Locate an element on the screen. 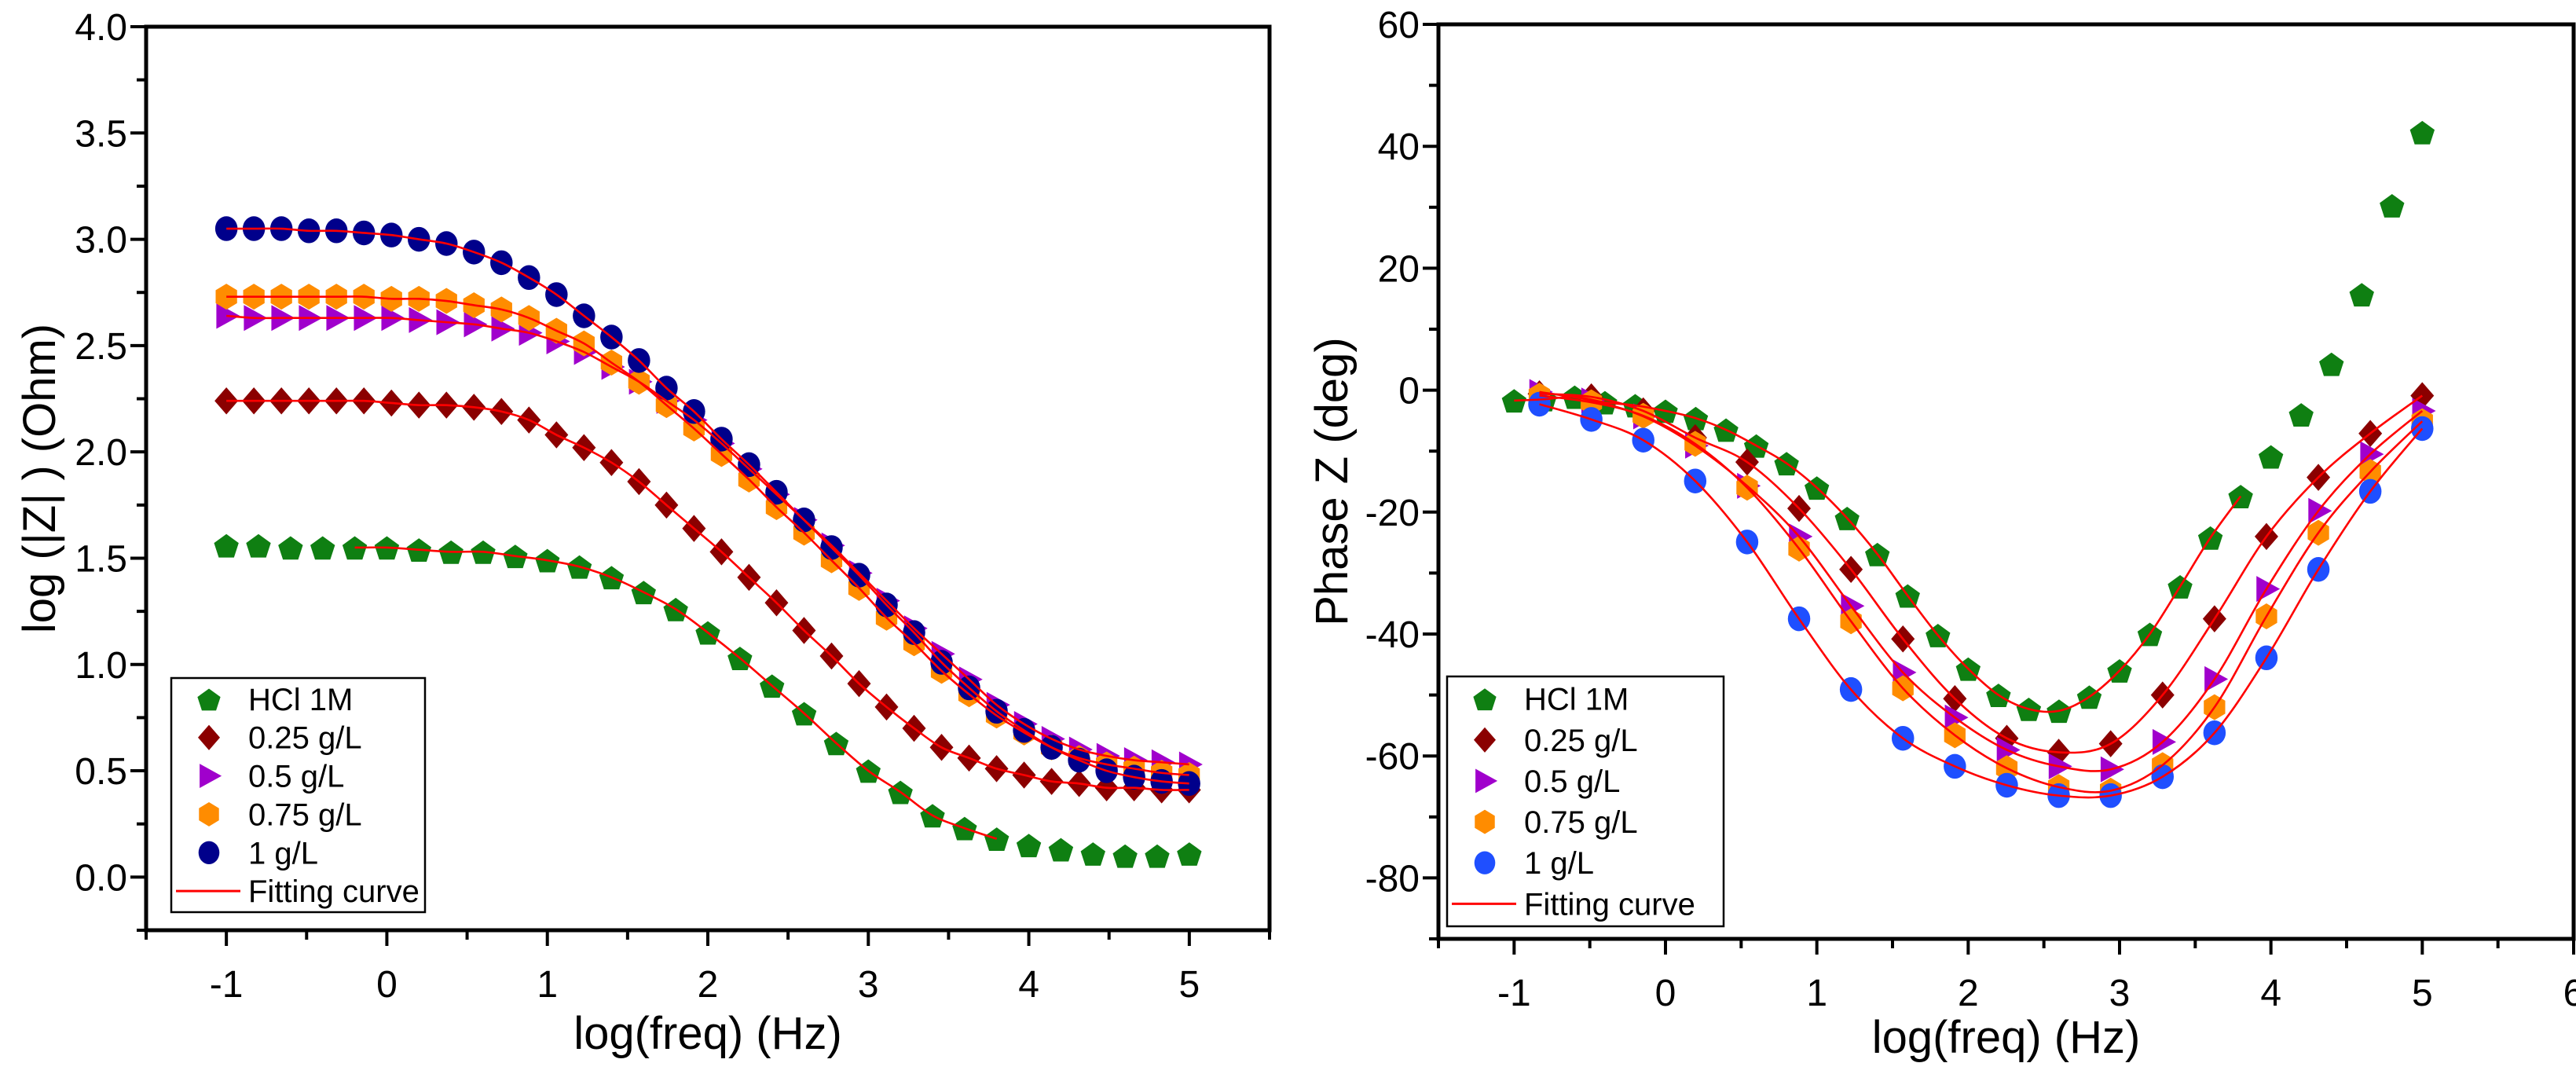 The height and width of the screenshot is (1074, 2576). y-axis-title: Phase Z (deg) is located at coordinates (1332, 481).